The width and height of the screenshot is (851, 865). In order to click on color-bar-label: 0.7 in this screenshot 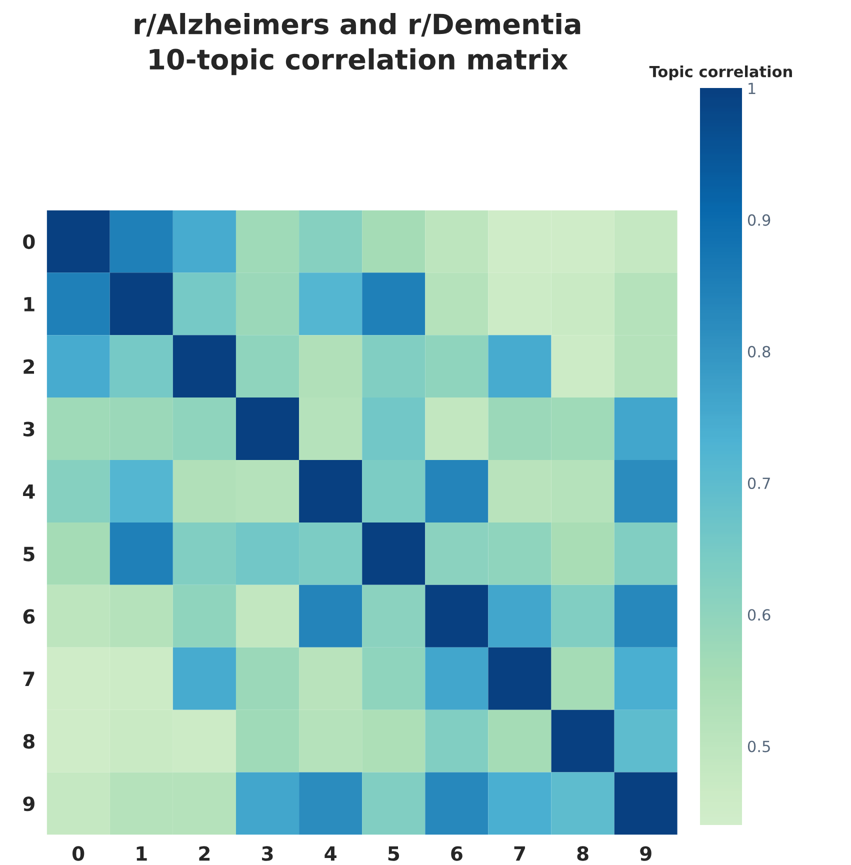, I will do `click(759, 484)`.